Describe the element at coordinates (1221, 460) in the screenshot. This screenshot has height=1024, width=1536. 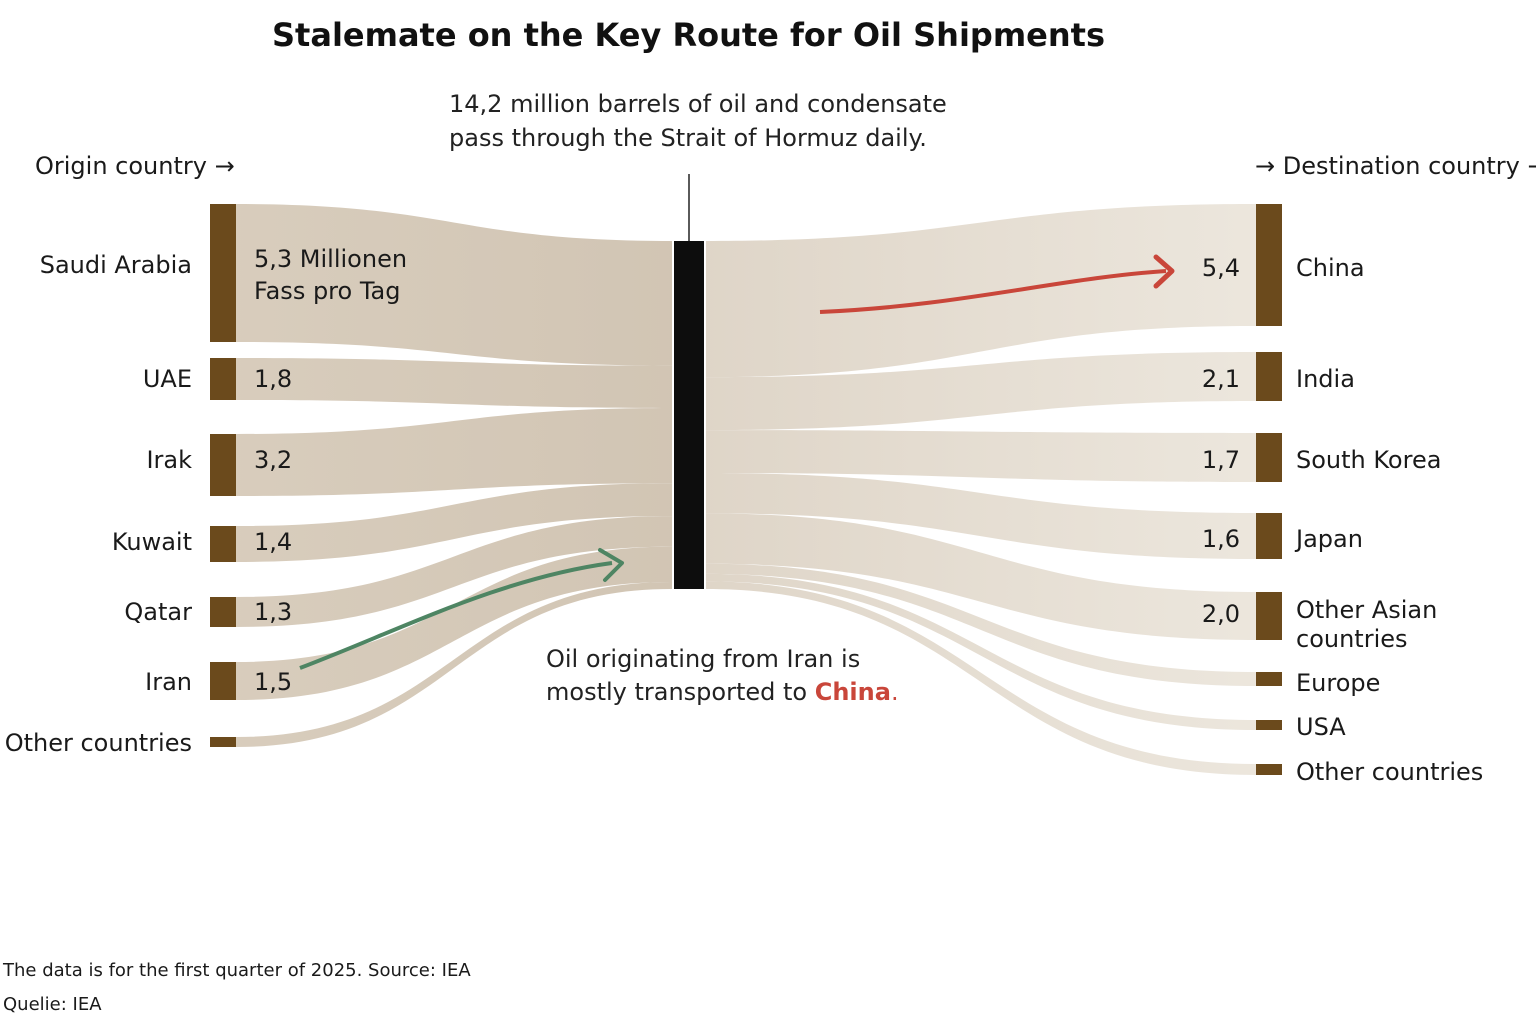
I see `destination-value-south-korea: 1,7` at that location.